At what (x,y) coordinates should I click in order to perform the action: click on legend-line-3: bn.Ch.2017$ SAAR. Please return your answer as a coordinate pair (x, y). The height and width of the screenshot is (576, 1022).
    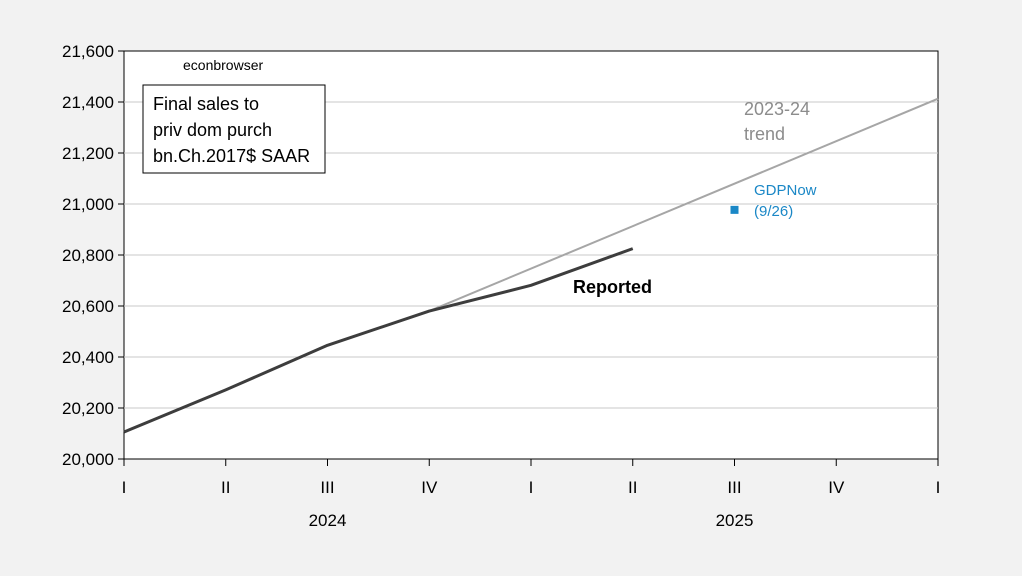
    Looking at the image, I should click on (231, 156).